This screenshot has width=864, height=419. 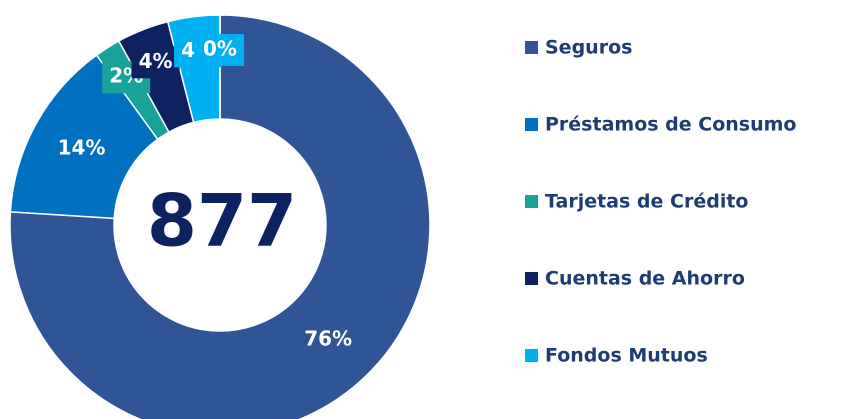 What do you see at coordinates (82, 147) in the screenshot?
I see `data-label: 14%` at bounding box center [82, 147].